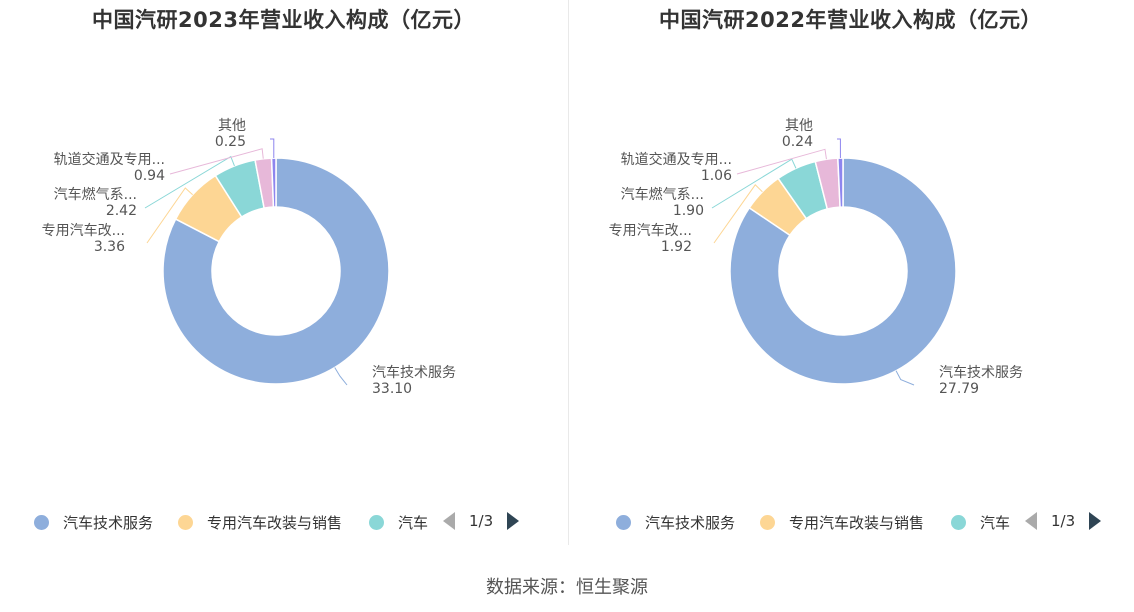 The width and height of the screenshot is (1134, 612). I want to click on slice-value: 27.79, so click(959, 389).